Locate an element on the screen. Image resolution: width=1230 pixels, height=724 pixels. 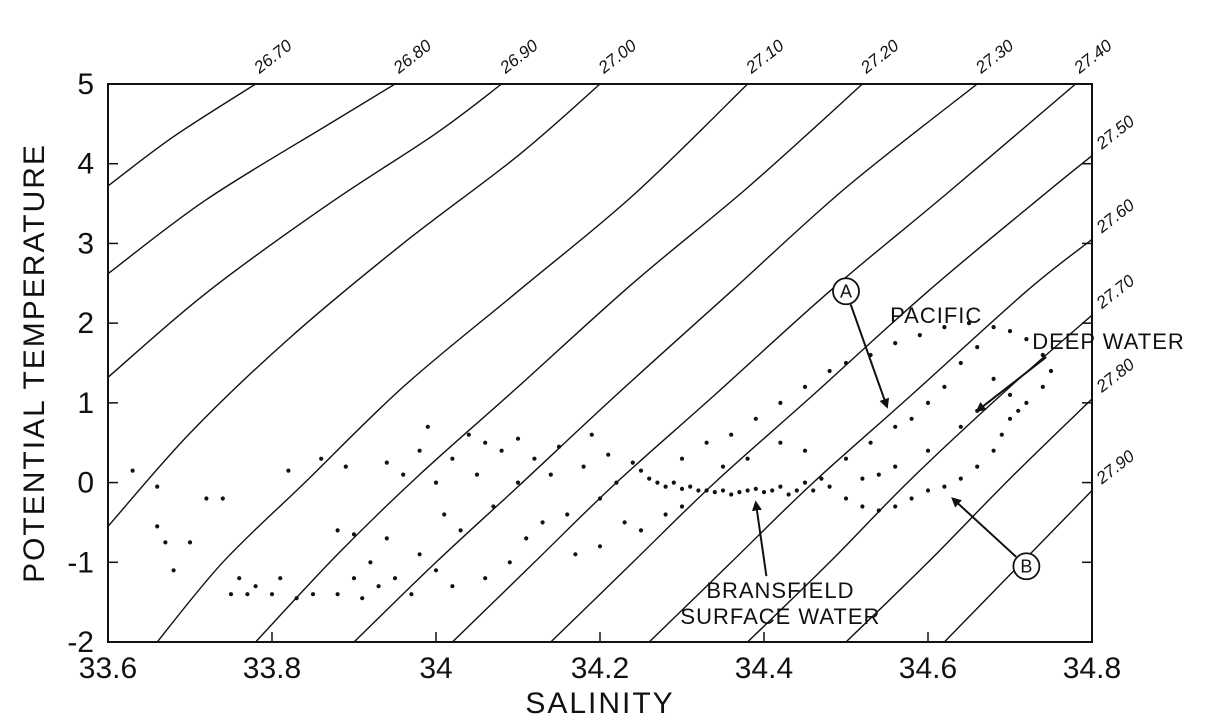
x-tick-label: 34.8 is located at coordinates (1092, 668).